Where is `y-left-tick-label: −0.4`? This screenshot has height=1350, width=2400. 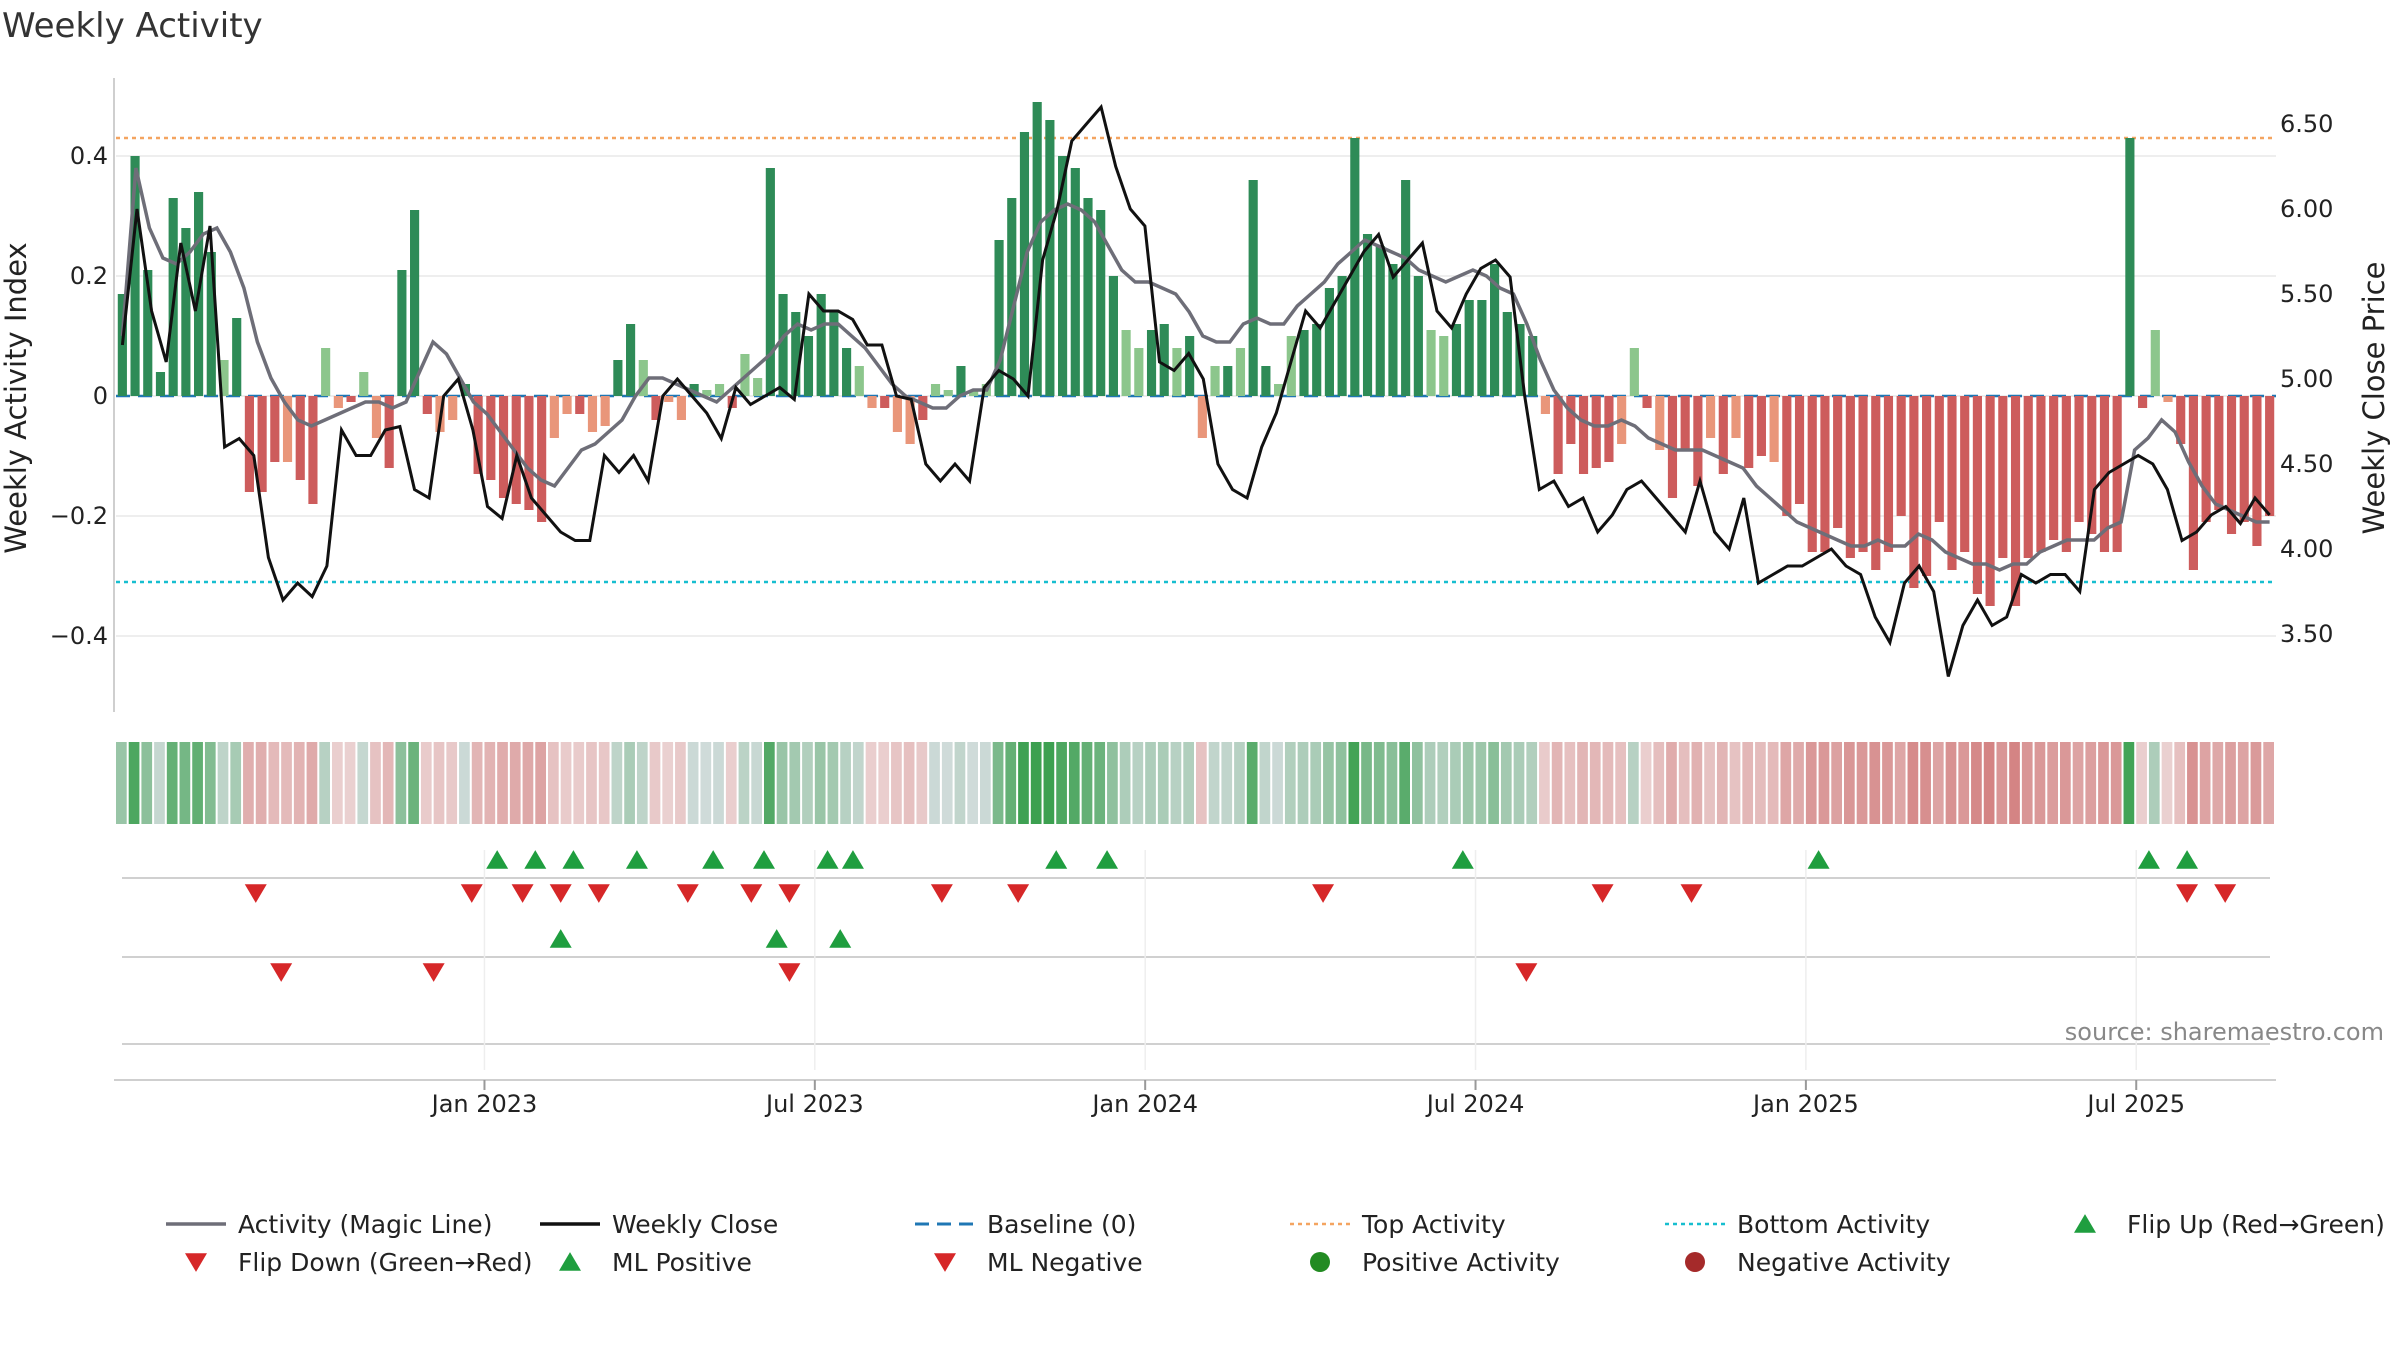 y-left-tick-label: −0.4 is located at coordinates (79, 636).